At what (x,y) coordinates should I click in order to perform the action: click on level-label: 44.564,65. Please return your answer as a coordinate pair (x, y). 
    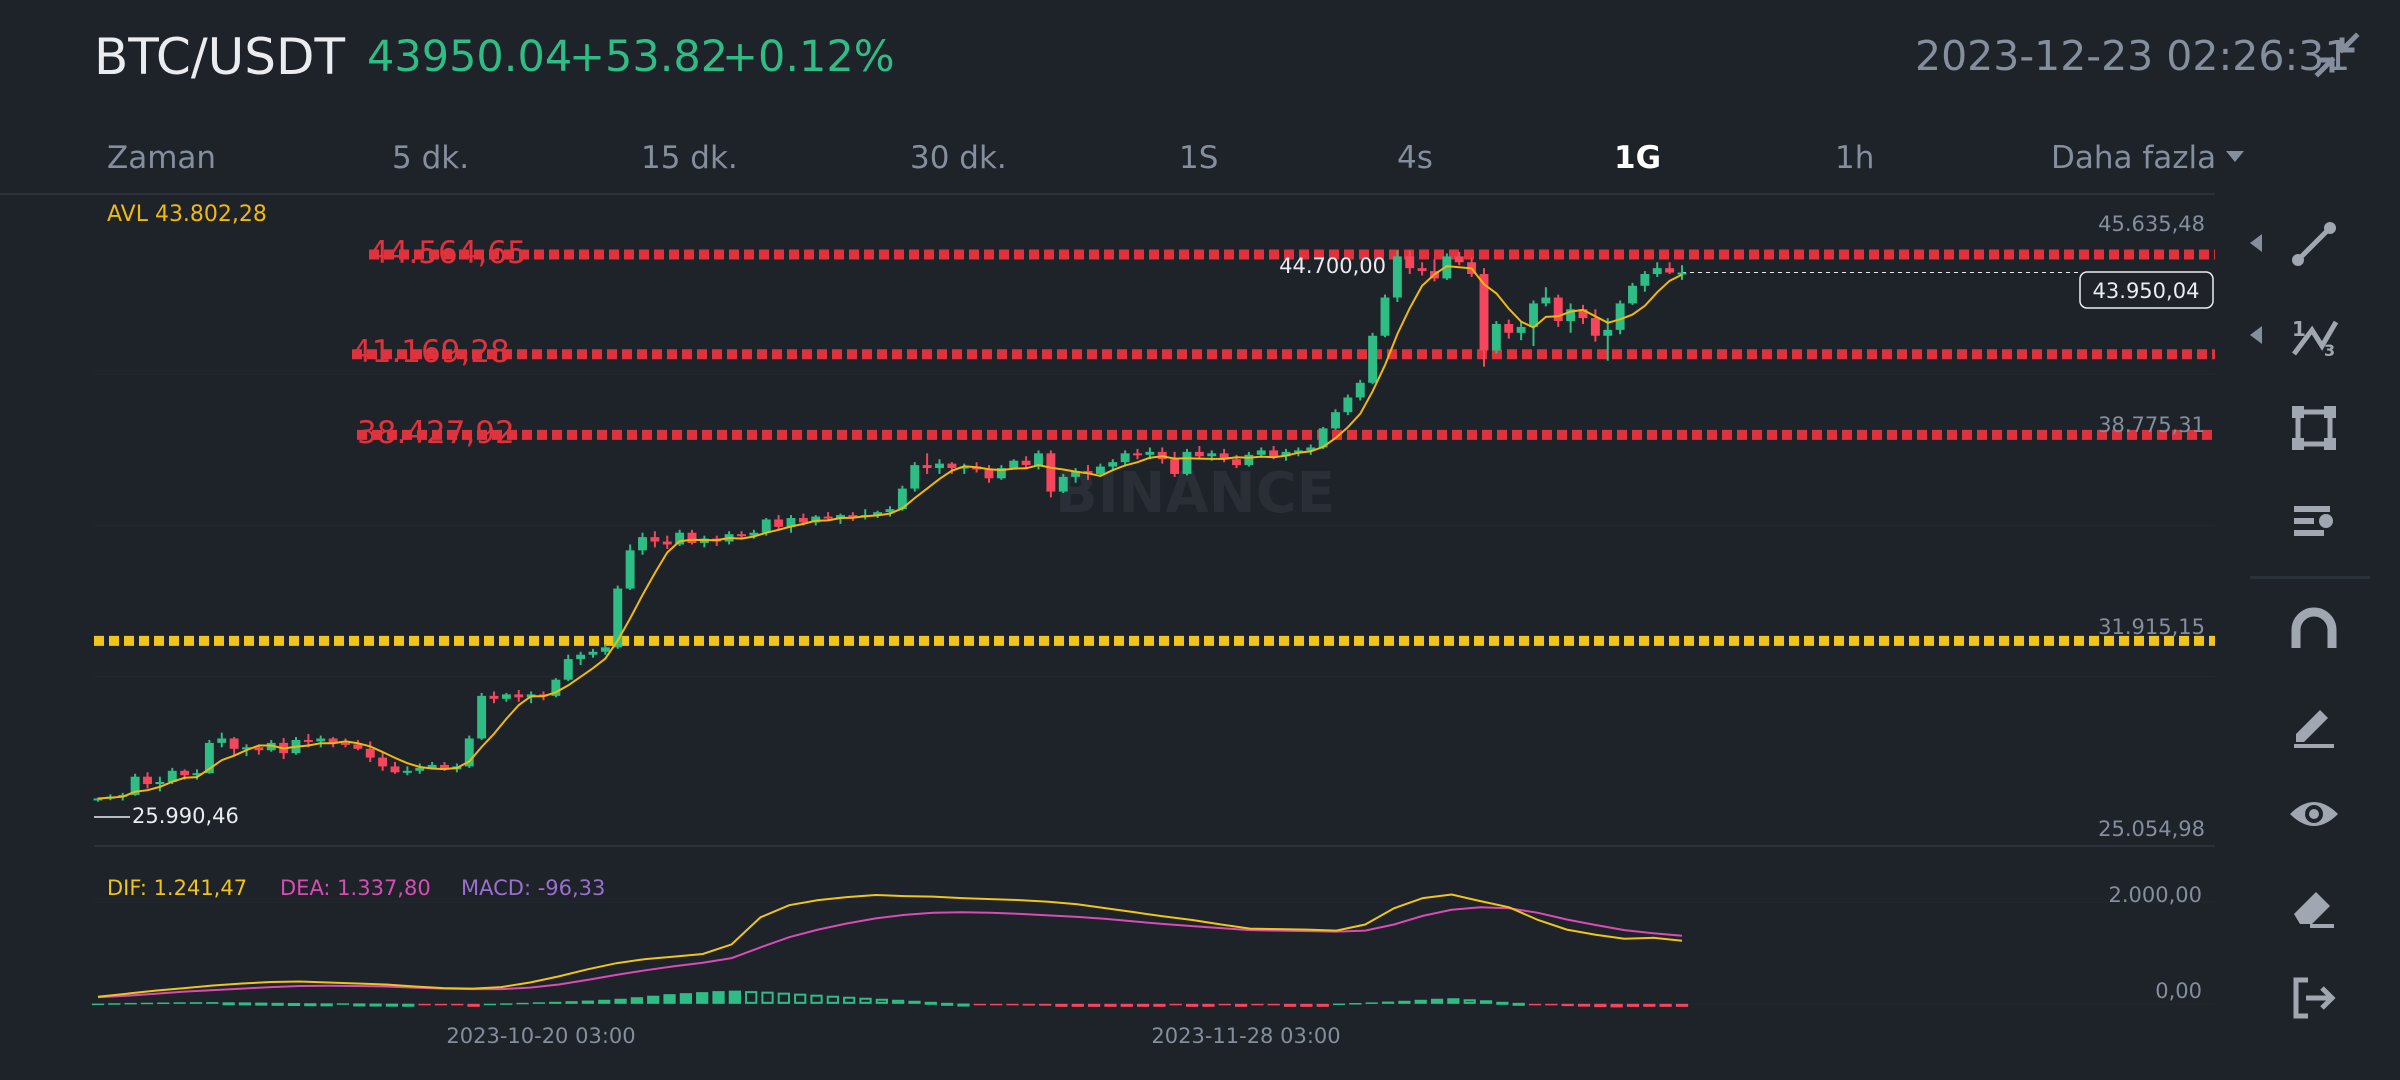
    Looking at the image, I should click on (448, 253).